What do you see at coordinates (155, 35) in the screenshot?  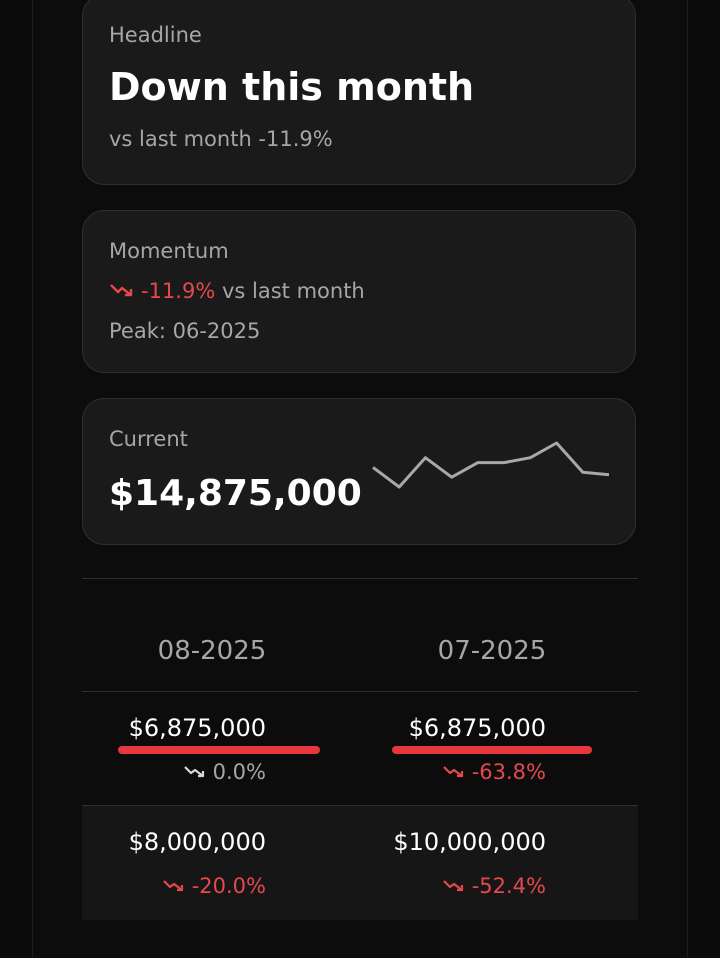 I see `headline-eyebrow: Headline` at bounding box center [155, 35].